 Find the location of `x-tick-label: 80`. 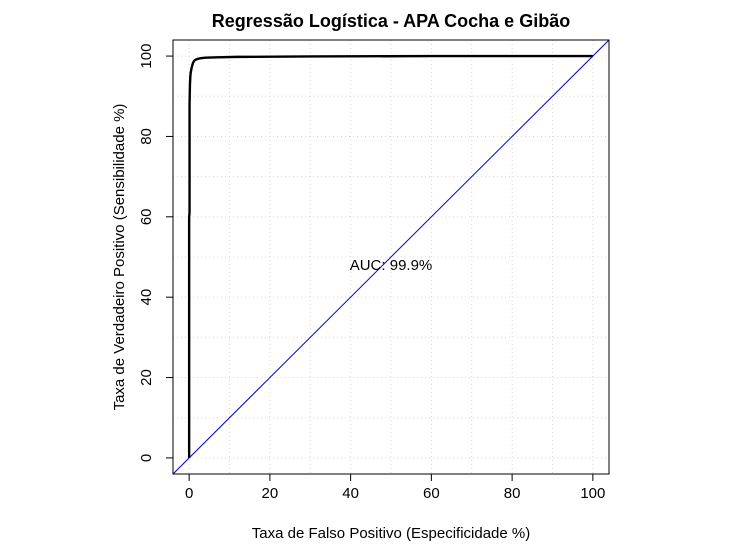

x-tick-label: 80 is located at coordinates (512, 493).